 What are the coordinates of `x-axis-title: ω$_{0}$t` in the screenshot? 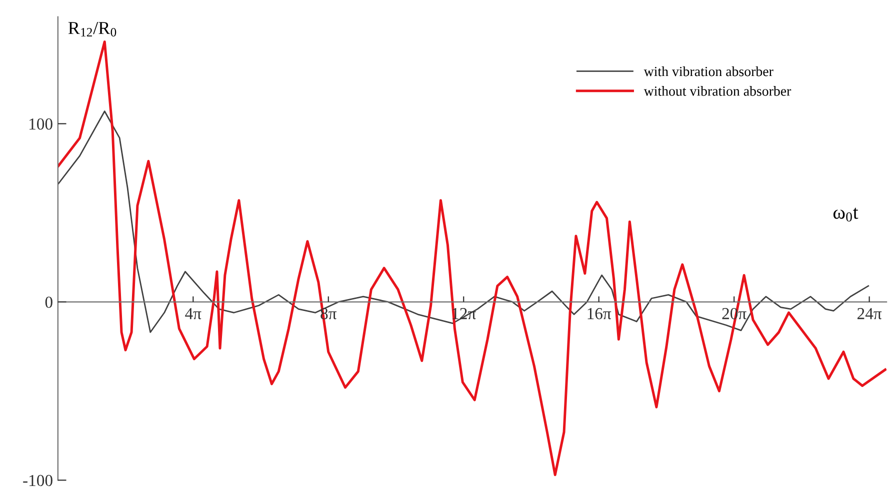 It's located at (845, 215).